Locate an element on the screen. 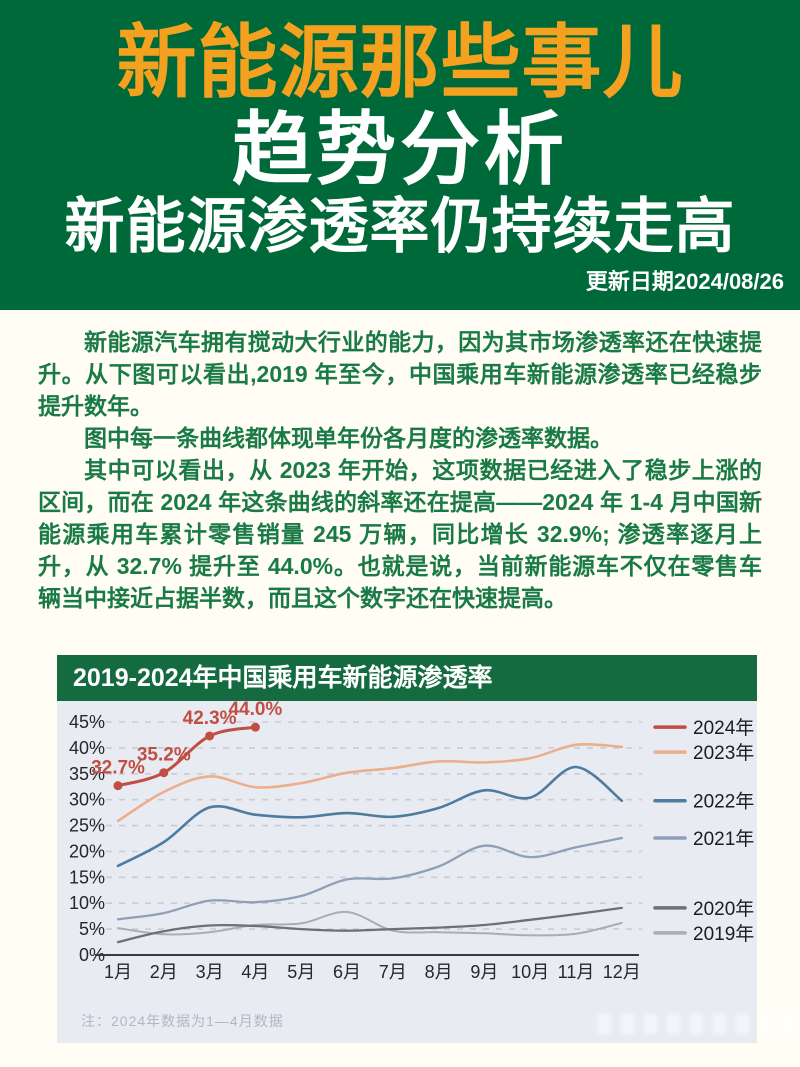 Image resolution: width=800 pixels, height=1067 pixels. update-date: 更新日期2024/08/26 is located at coordinates (684, 281).